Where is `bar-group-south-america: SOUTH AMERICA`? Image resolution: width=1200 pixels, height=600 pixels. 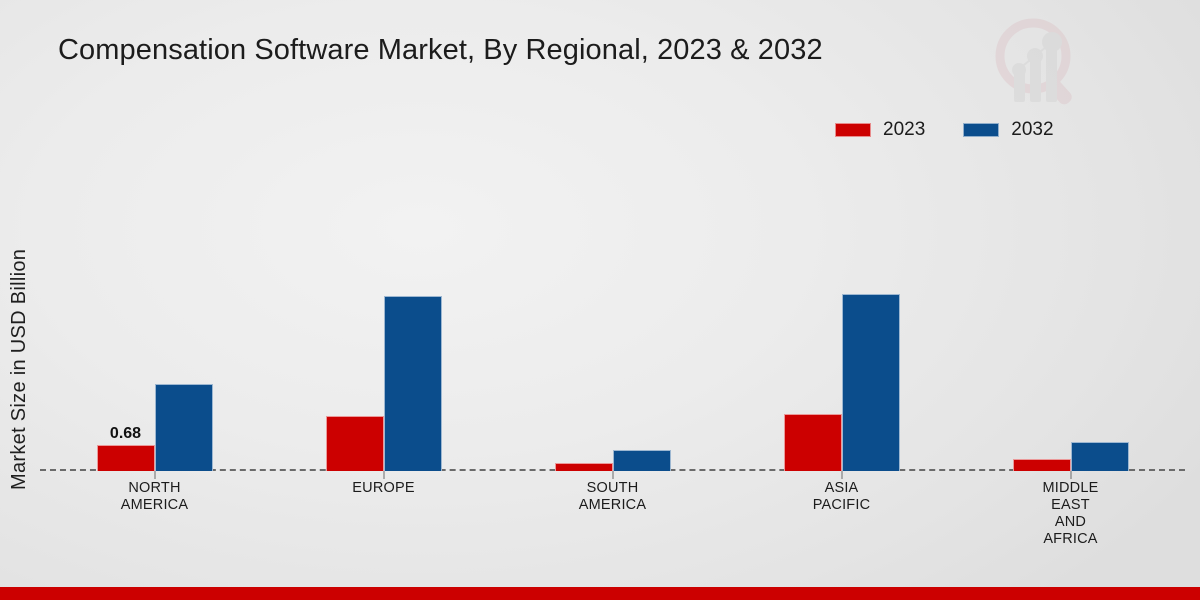
bar-group-south-america: SOUTH AMERICA is located at coordinates (612, 331).